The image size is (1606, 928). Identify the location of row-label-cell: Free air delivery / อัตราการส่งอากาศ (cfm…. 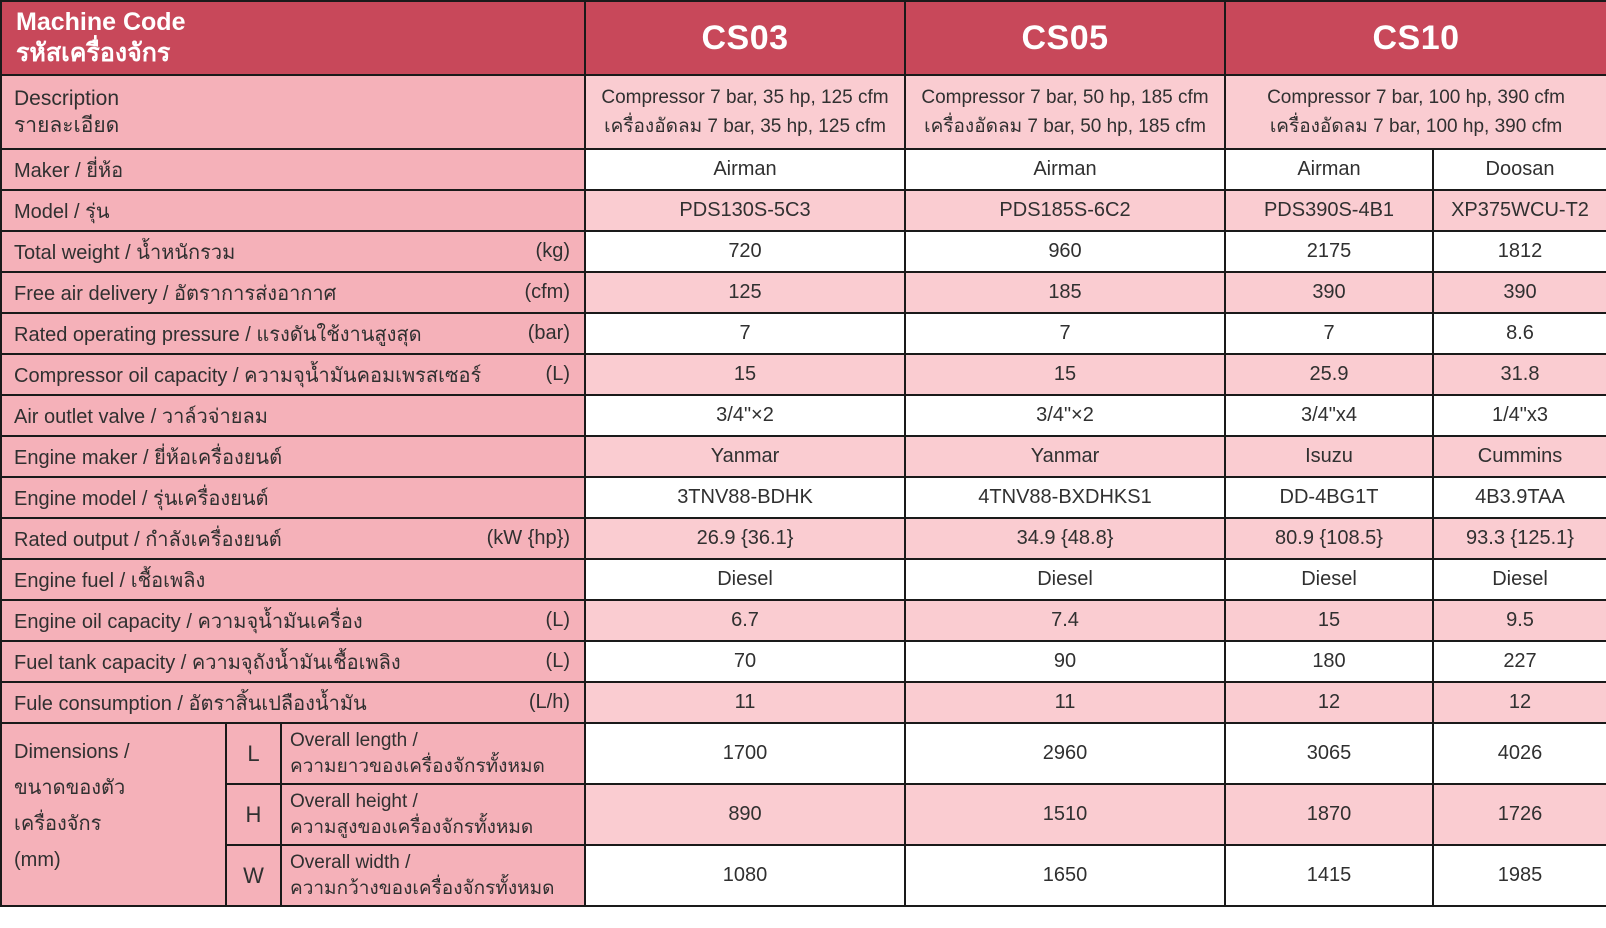
(293, 292).